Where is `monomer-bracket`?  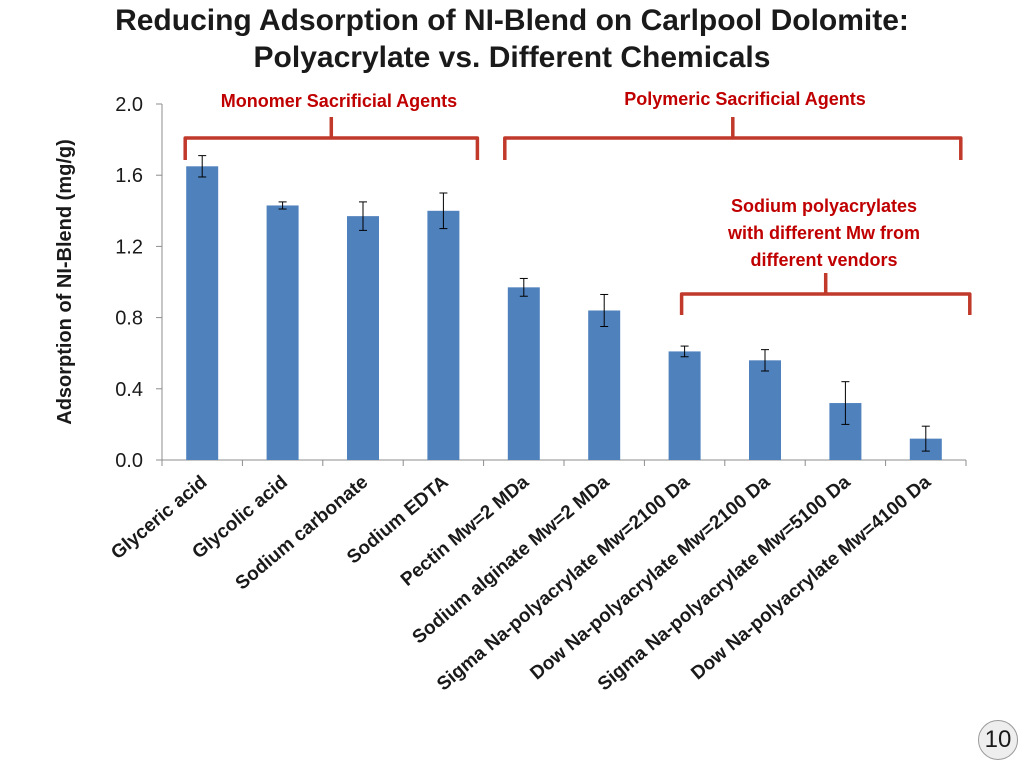
monomer-bracket is located at coordinates (331, 138).